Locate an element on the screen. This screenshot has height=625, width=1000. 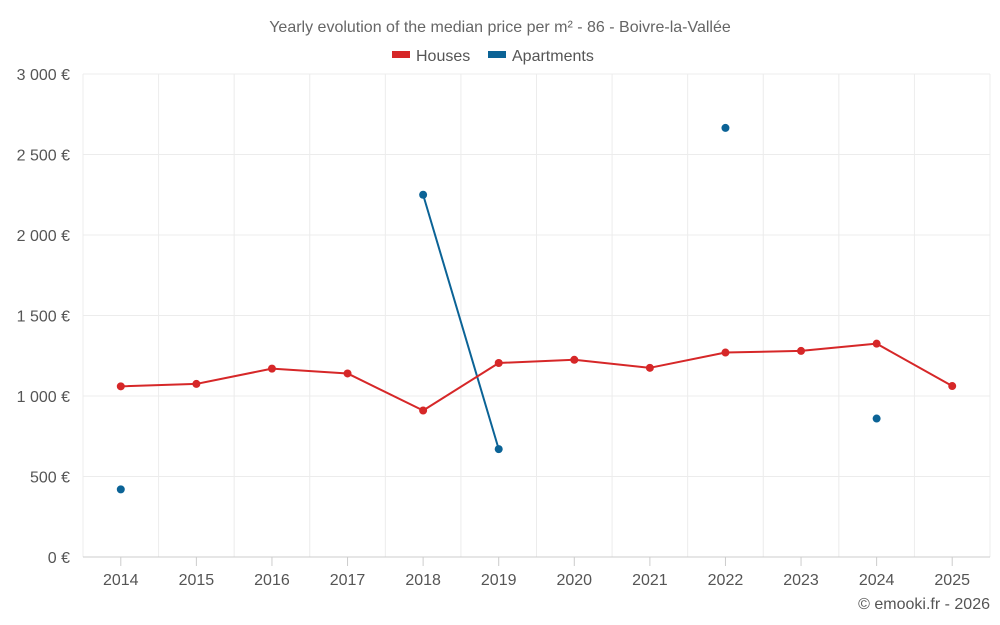
data-point-houses-2018 is located at coordinates (423, 410).